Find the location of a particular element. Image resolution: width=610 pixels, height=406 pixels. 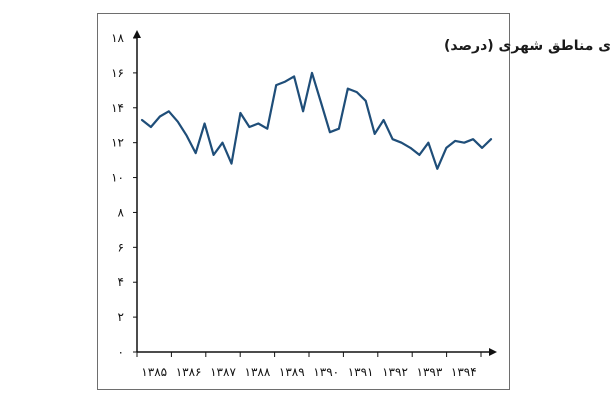

x-tick-label: ۱۳۹۴ is located at coordinates (464, 372).